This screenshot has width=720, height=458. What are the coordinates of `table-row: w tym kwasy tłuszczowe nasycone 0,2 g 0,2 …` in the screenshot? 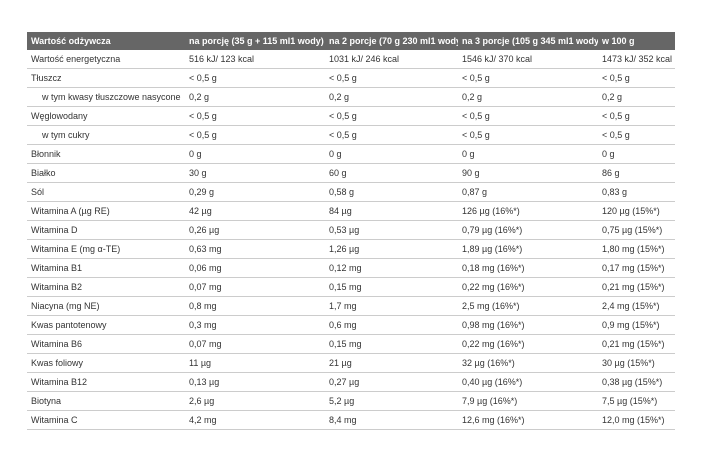 It's located at (351, 97).